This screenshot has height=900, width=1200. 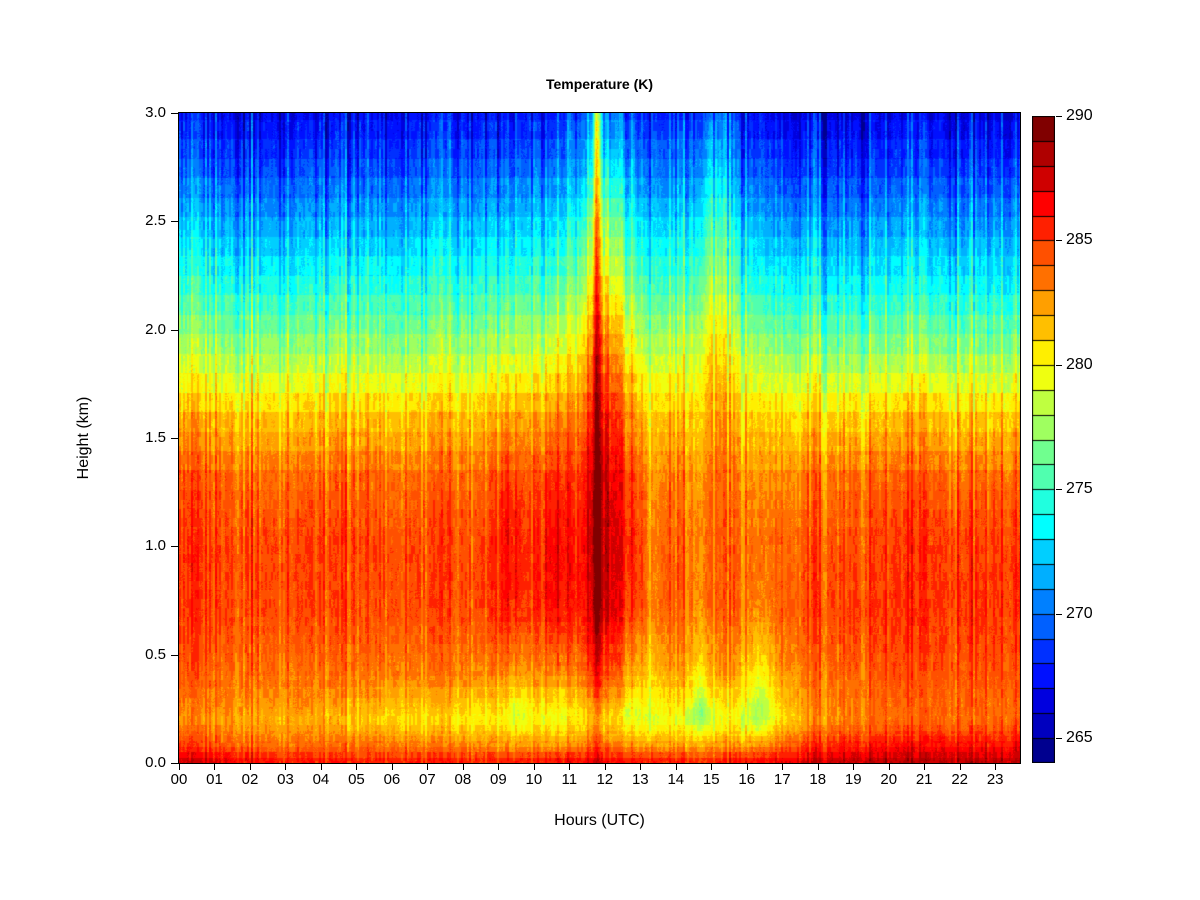 I want to click on x-tick-label: 12, so click(x=605, y=779).